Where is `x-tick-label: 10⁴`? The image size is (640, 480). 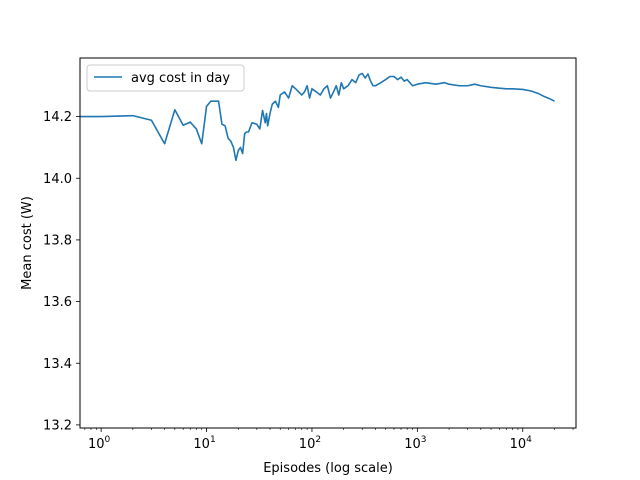 x-tick-label: 10⁴ is located at coordinates (521, 443).